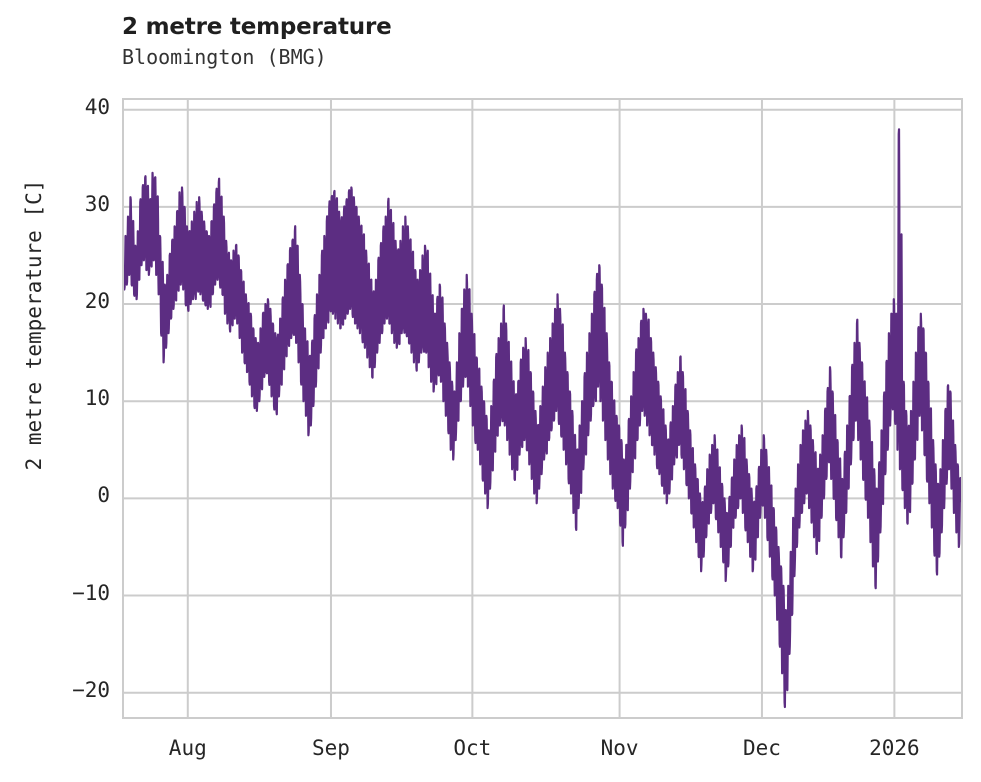  I want to click on x-tick-label: Sep, so click(331, 748).